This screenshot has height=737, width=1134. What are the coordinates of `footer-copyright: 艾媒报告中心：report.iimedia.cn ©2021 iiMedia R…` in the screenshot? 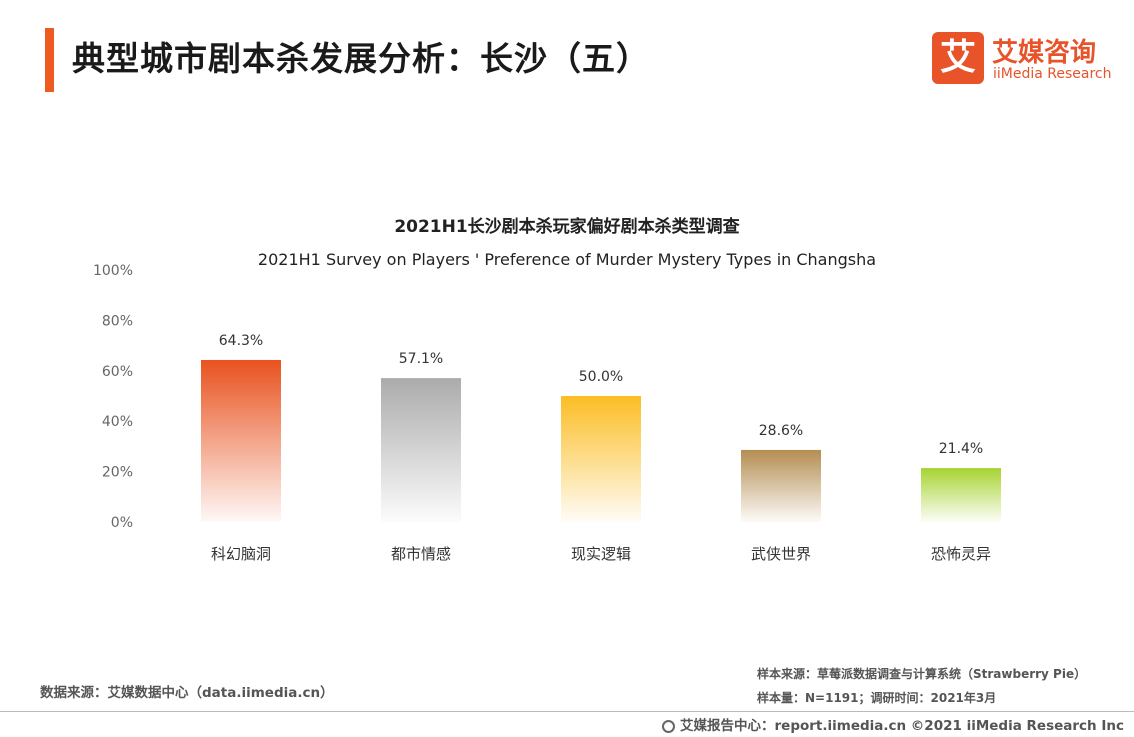 It's located at (893, 724).